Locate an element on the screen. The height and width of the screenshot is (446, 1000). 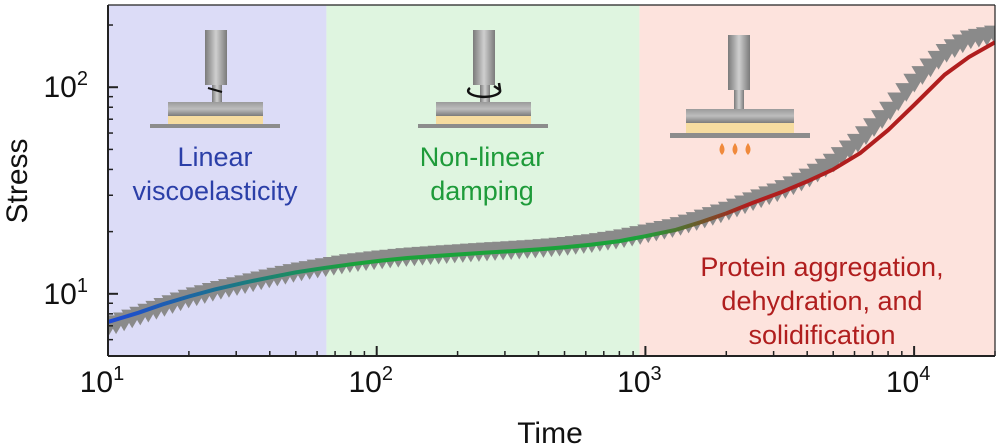
region-1-label-line: viscoelasticity is located at coordinates (215, 191).